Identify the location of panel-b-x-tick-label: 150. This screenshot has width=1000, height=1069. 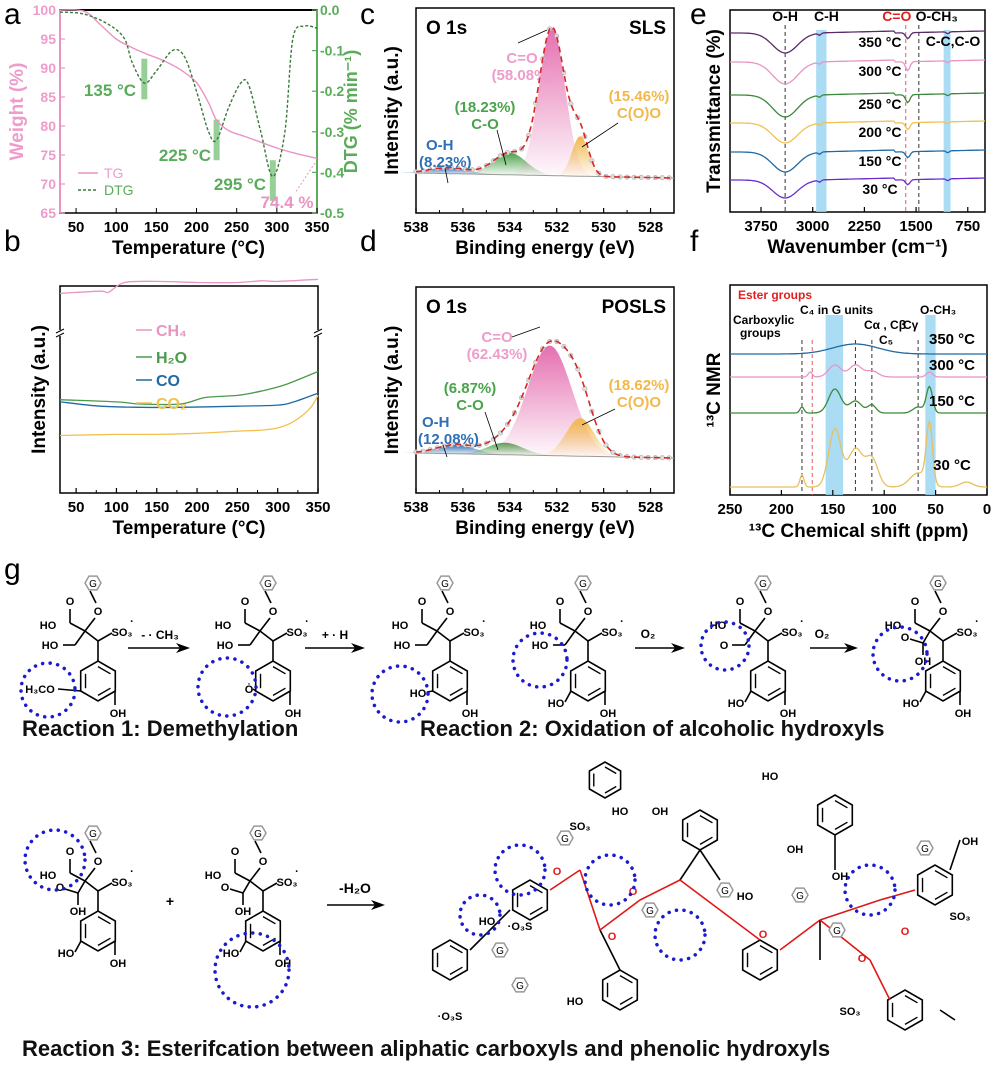
(156, 507).